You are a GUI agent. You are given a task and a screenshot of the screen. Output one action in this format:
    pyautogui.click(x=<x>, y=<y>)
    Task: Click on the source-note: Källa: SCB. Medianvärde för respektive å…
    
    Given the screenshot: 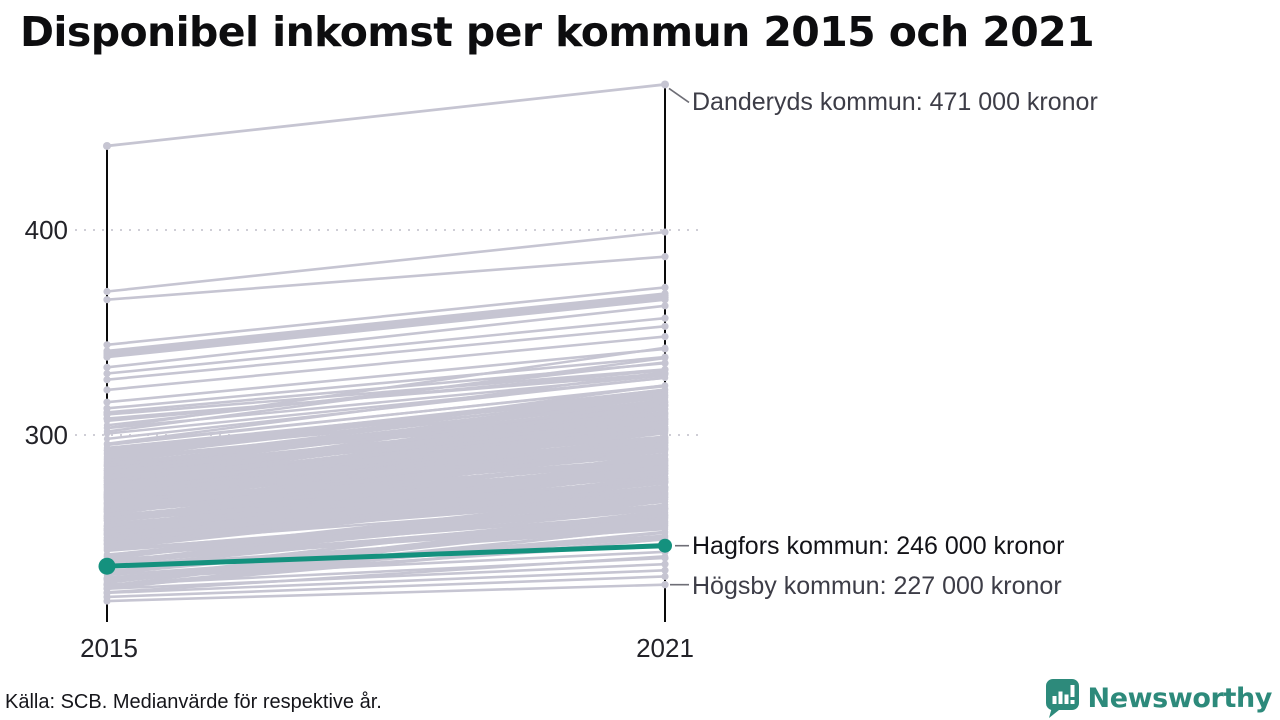 What is the action you would take?
    pyautogui.click(x=193, y=702)
    